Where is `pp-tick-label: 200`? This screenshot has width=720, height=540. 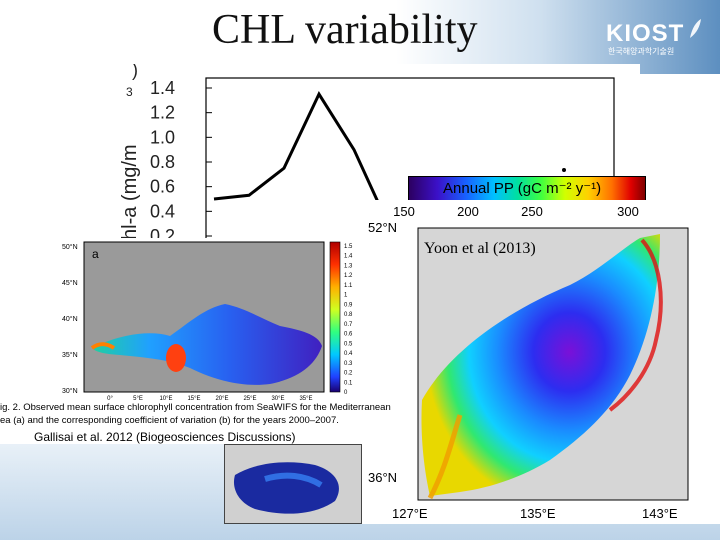 pp-tick-label: 200 is located at coordinates (468, 211).